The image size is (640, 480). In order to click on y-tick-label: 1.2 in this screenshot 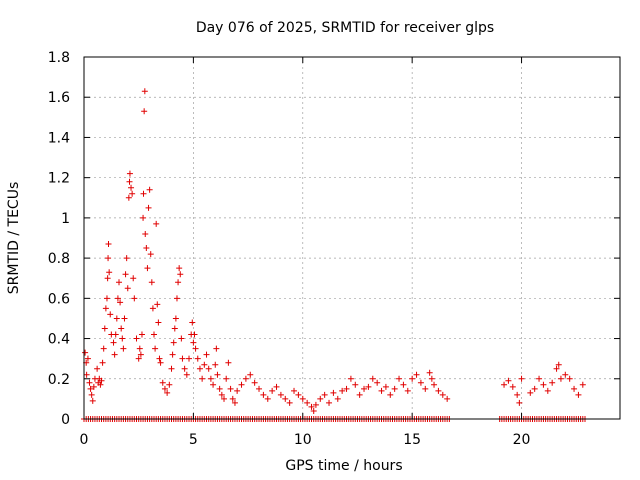, I will do `click(59, 179)`.